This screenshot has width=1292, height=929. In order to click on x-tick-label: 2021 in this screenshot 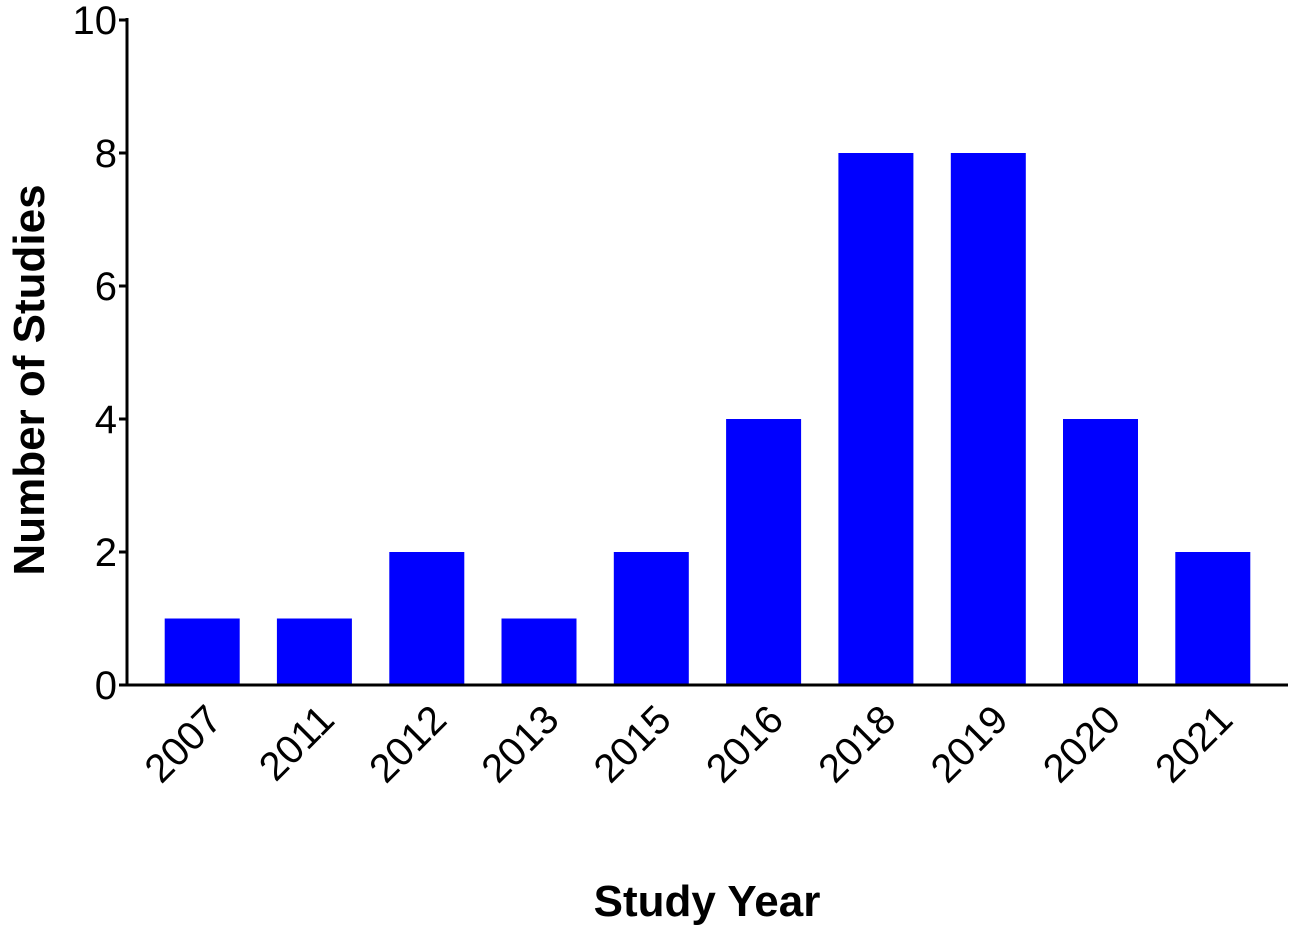, I will do `click(1194, 744)`.